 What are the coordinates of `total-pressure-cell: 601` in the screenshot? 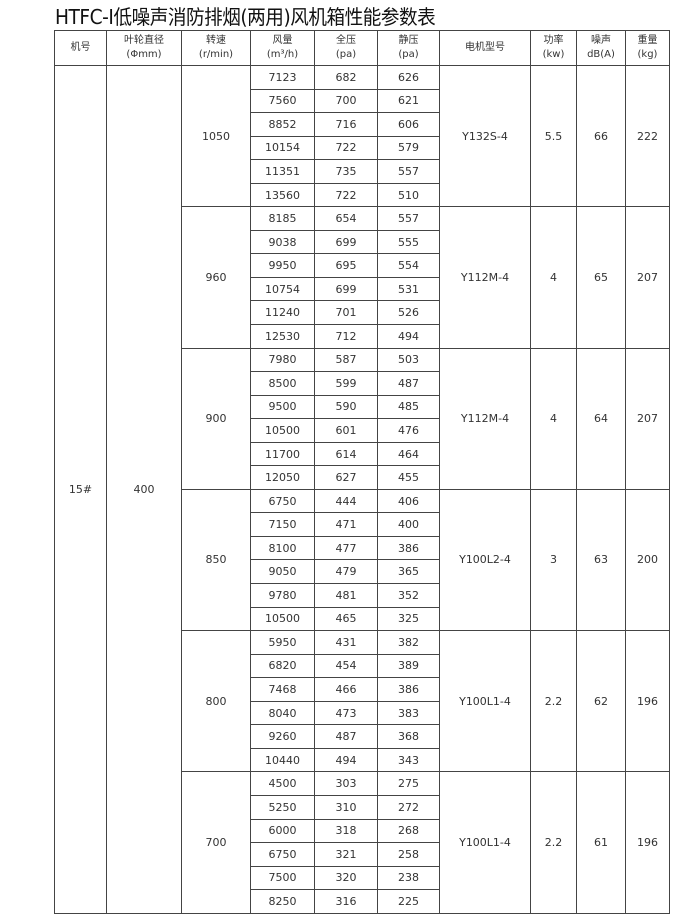 It's located at (346, 430).